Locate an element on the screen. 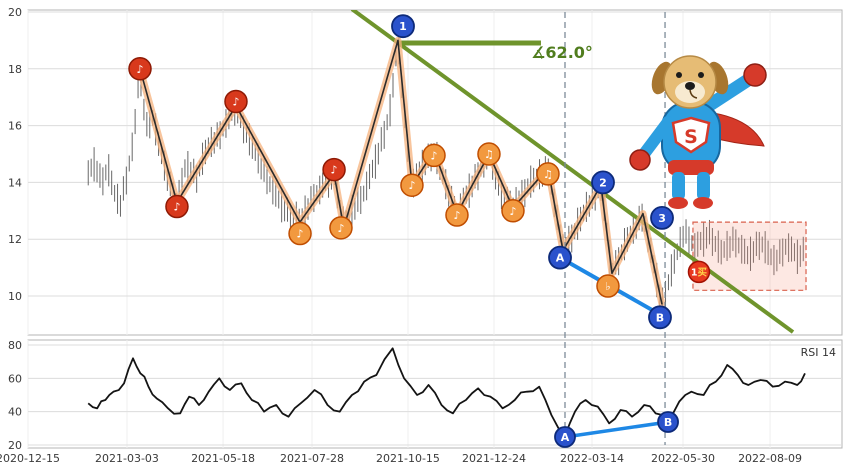 This screenshot has height=472, width=846. wave-count-marker-1: 1 is located at coordinates (403, 26).